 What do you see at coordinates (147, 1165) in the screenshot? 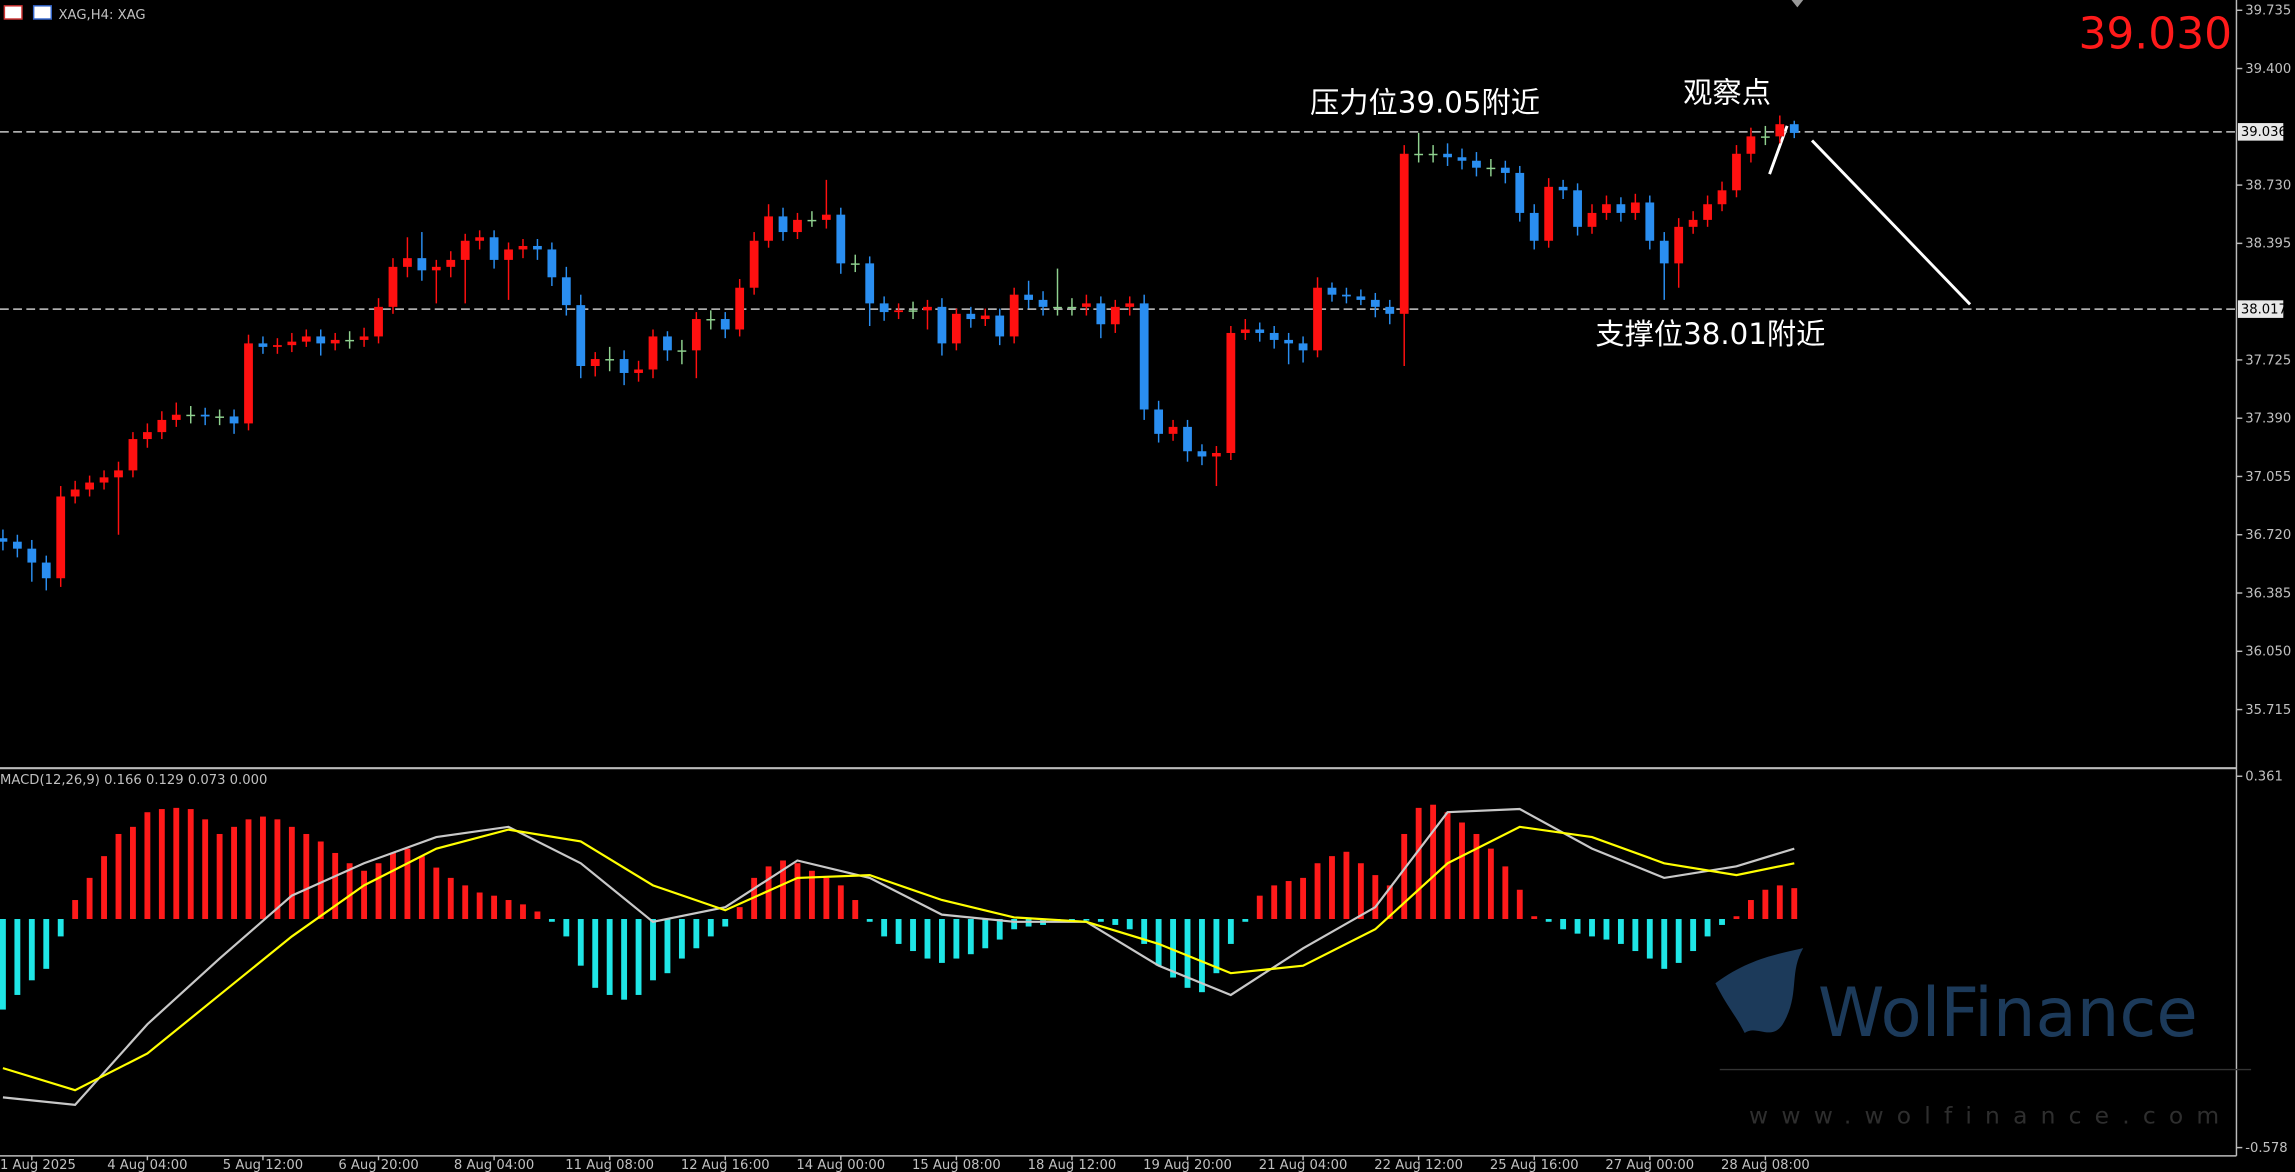
I see `x-tick-label: 4 Aug 04:00` at bounding box center [147, 1165].